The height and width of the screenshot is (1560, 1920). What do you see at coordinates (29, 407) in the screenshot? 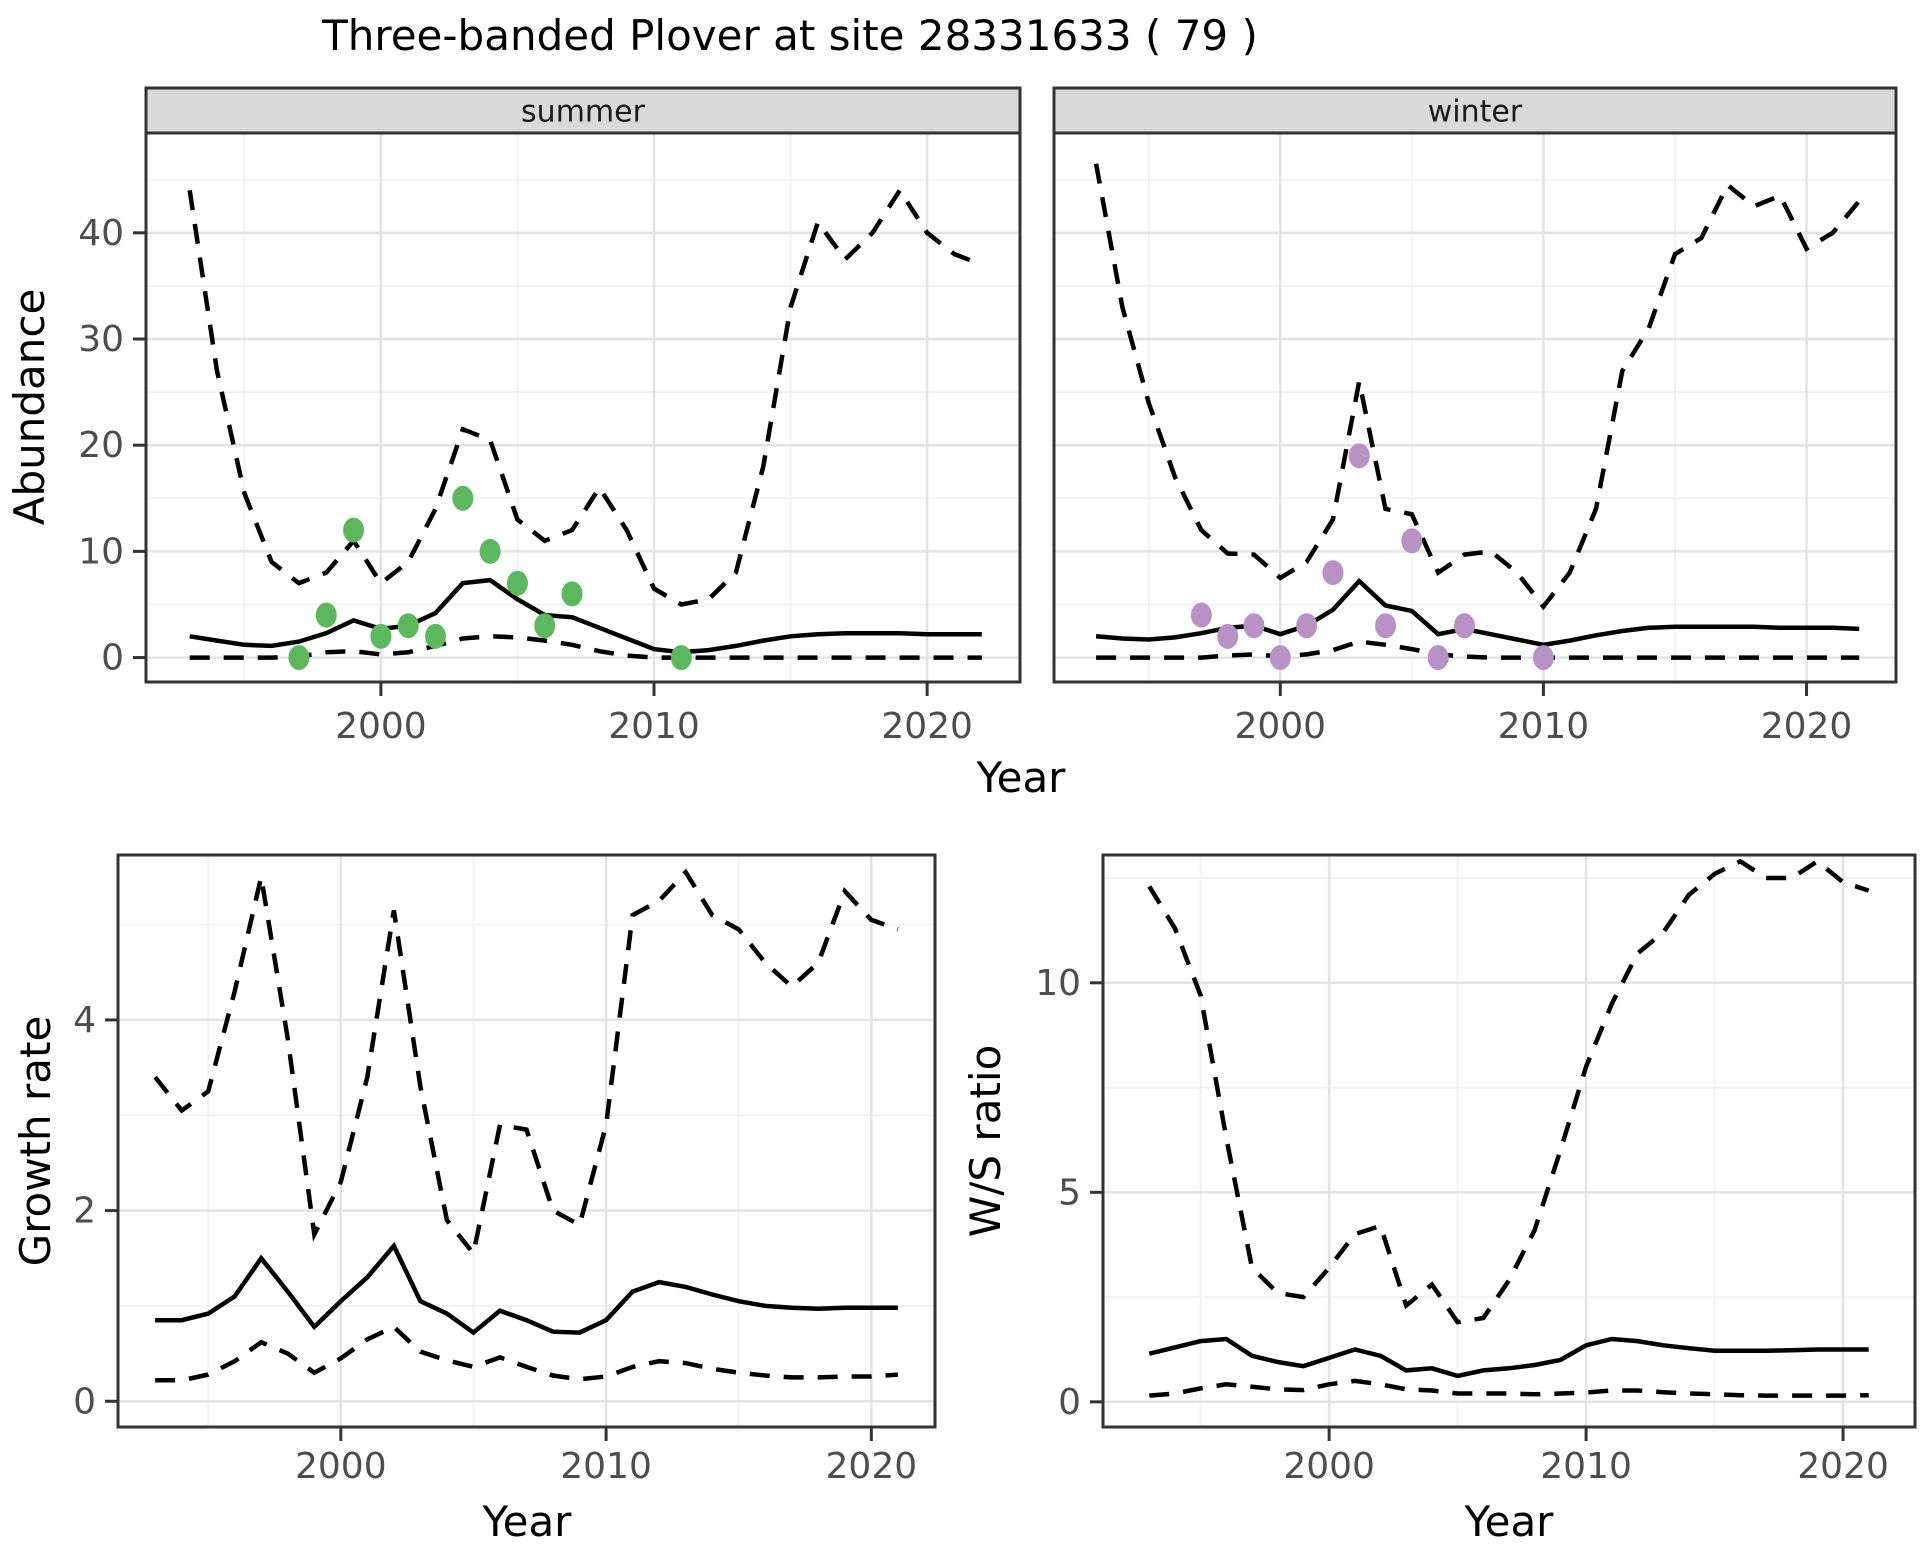
I see `y-axis-title: Abundance` at bounding box center [29, 407].